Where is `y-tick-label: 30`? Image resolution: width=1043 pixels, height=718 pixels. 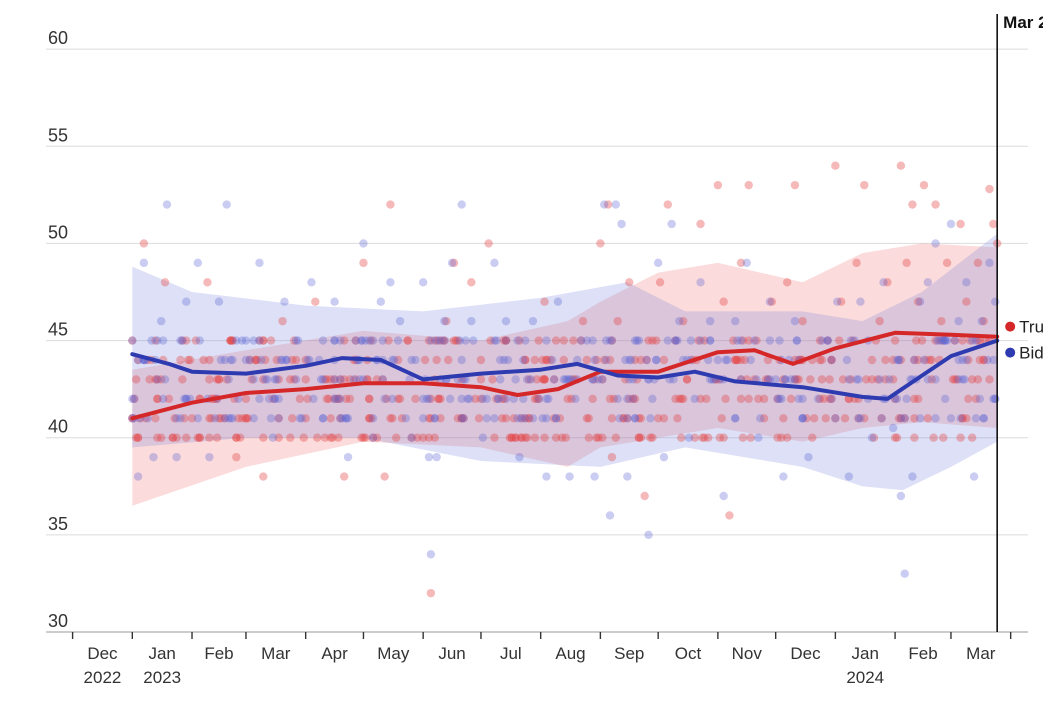 y-tick-label: 30 is located at coordinates (58, 621).